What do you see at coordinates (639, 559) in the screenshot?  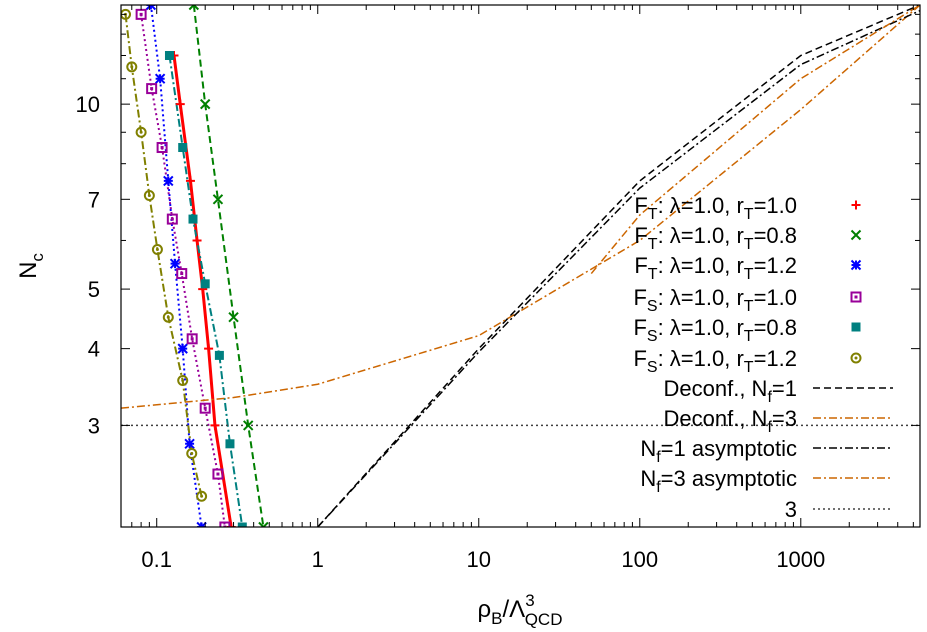 I see `x-tick-label-3: 100` at bounding box center [639, 559].